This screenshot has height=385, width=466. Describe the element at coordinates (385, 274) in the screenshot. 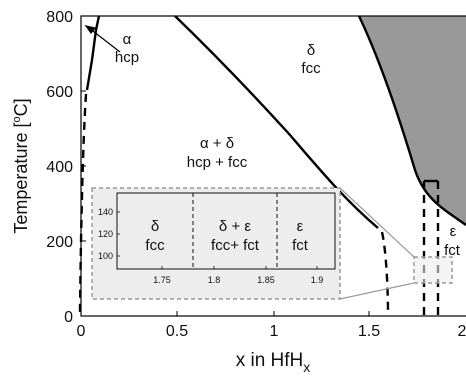

I see `delta-left-dashed` at that location.